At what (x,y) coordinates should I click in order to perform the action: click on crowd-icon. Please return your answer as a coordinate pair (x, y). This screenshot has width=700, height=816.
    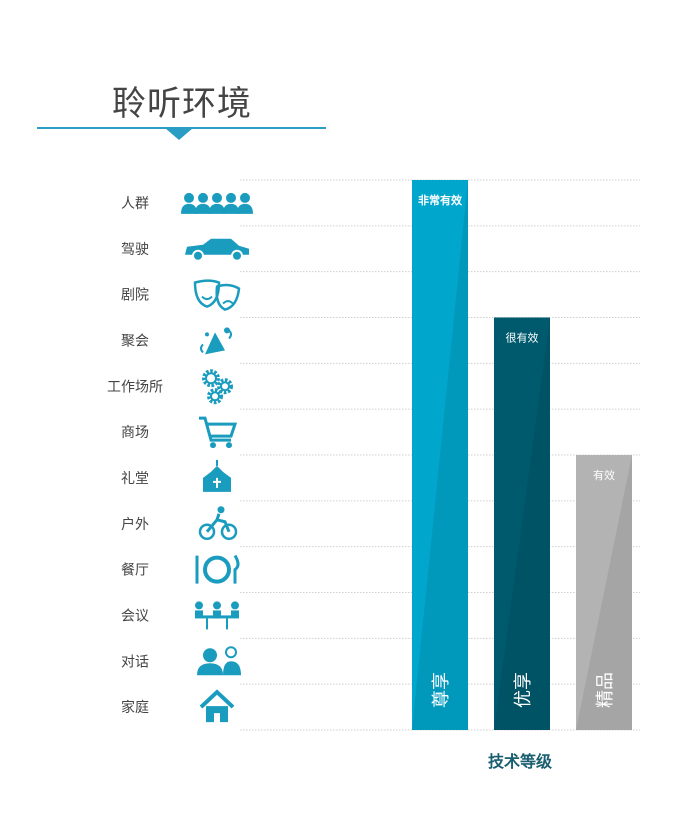
    Looking at the image, I should click on (217, 203).